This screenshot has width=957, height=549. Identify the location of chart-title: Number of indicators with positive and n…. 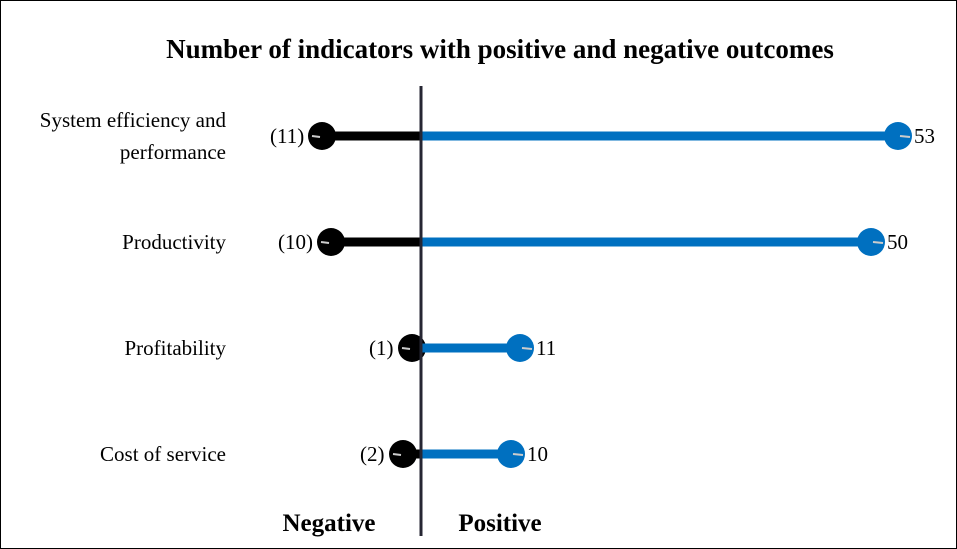
(500, 49).